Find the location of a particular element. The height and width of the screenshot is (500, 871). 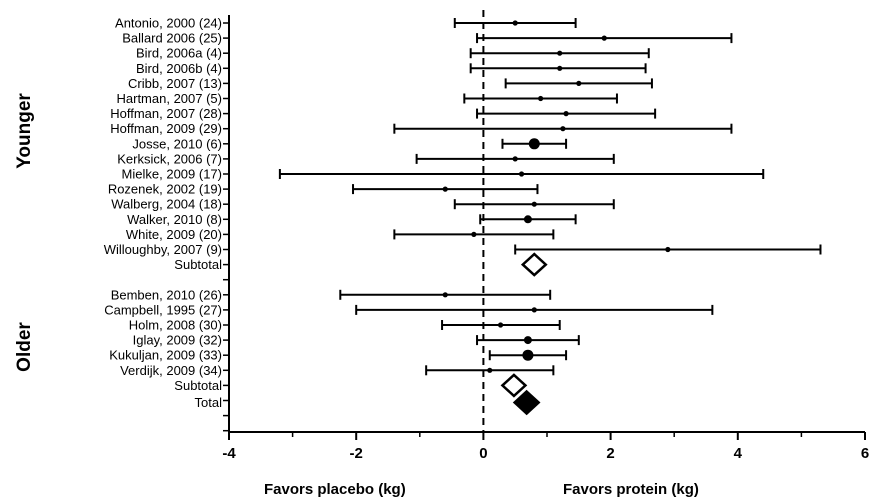

group-label-younger: Younger is located at coordinates (24, 131).